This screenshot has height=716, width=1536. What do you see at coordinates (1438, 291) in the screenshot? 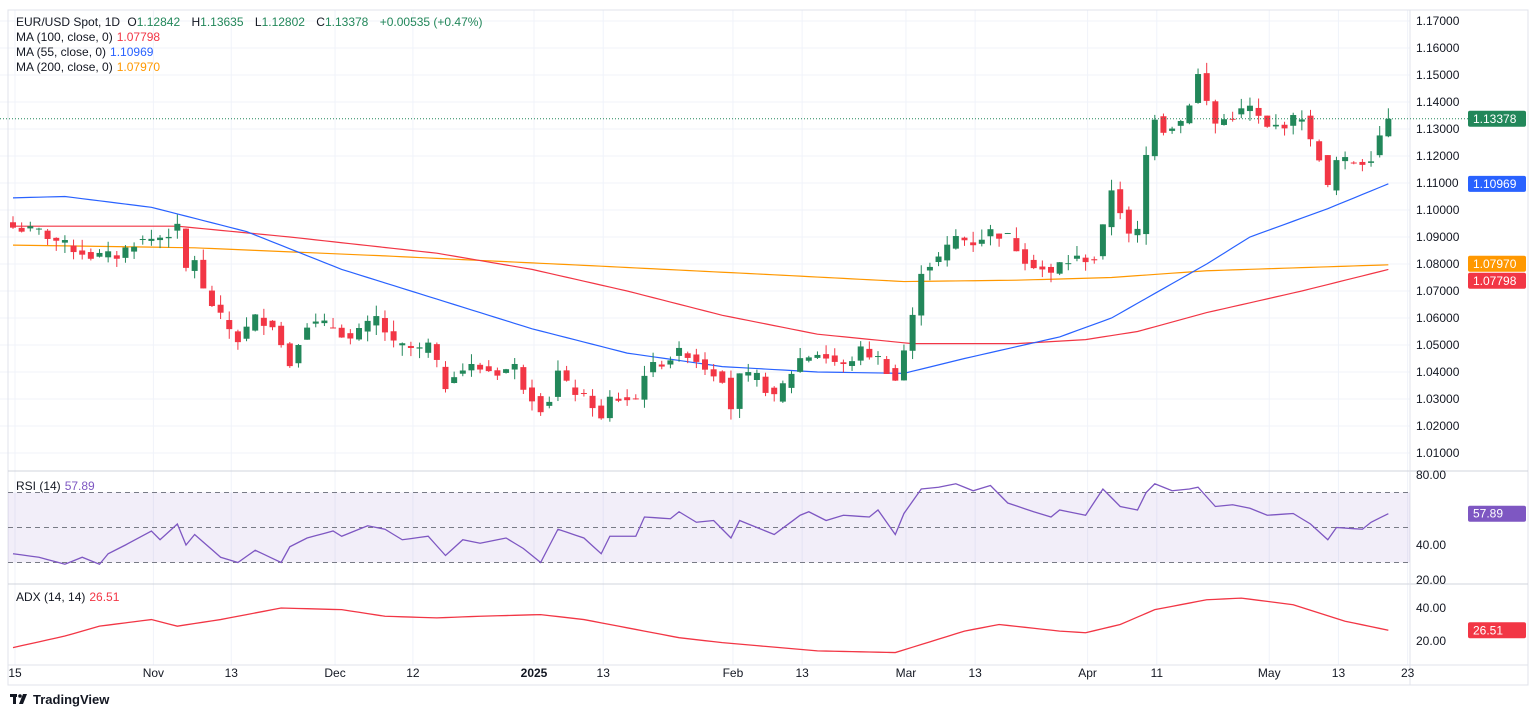
I see `price-tick-label: 1.07000` at bounding box center [1438, 291].